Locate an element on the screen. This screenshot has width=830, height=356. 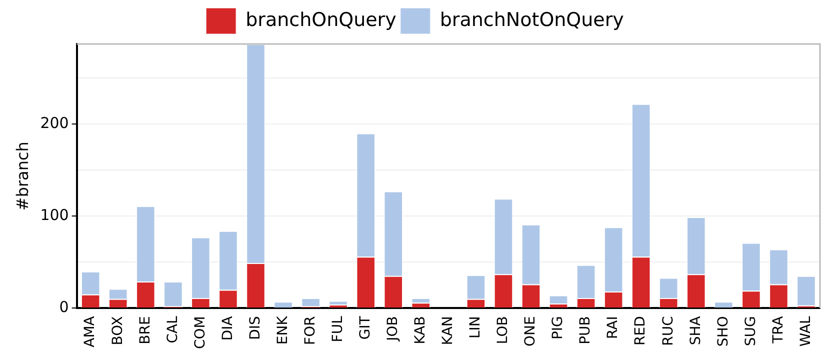
x-tick-label: LIN is located at coordinates (476, 327).